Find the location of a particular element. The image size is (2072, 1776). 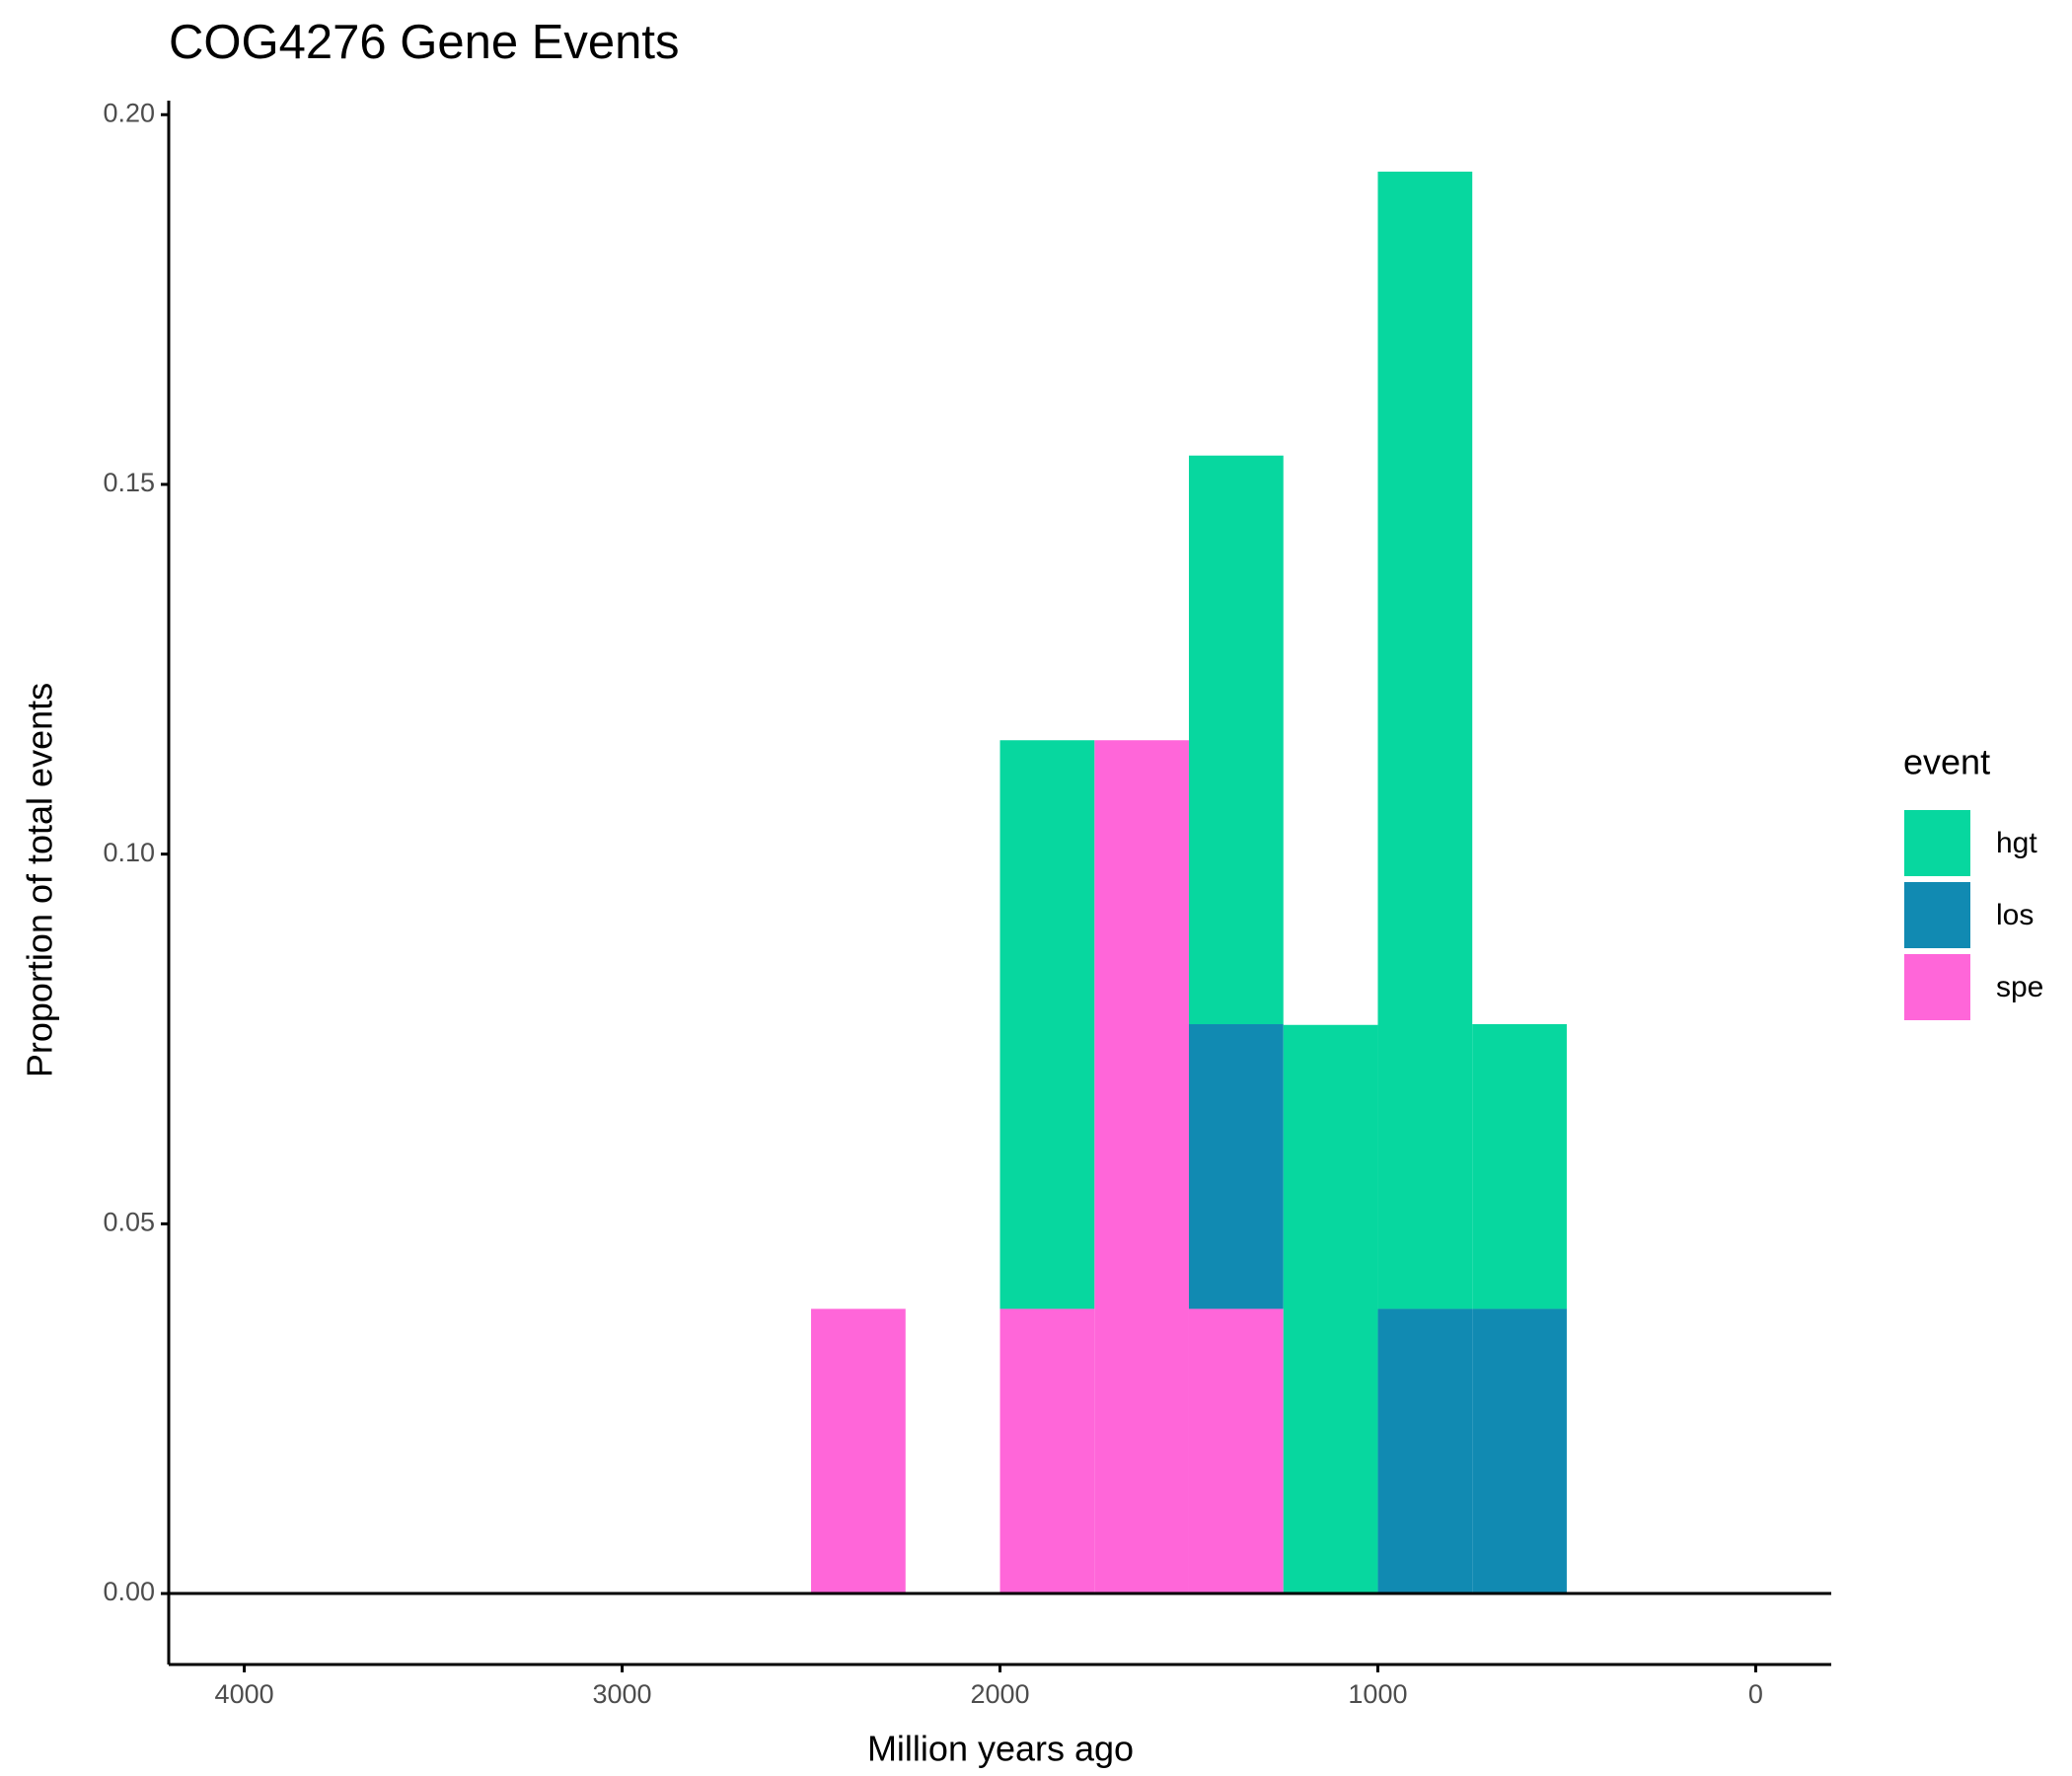

x-tick-label: 3000 is located at coordinates (622, 1694).